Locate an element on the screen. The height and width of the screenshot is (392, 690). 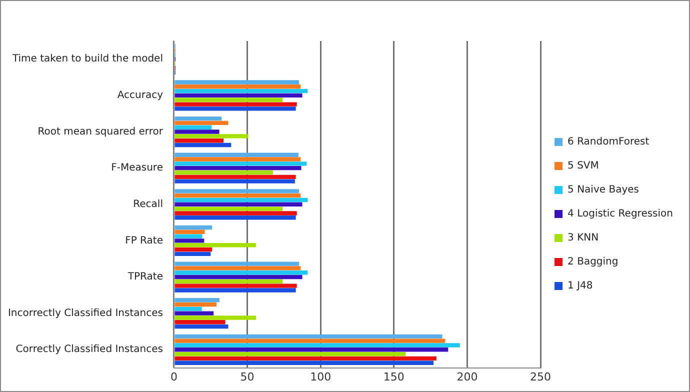
x-tick-label: 50 is located at coordinates (247, 377).